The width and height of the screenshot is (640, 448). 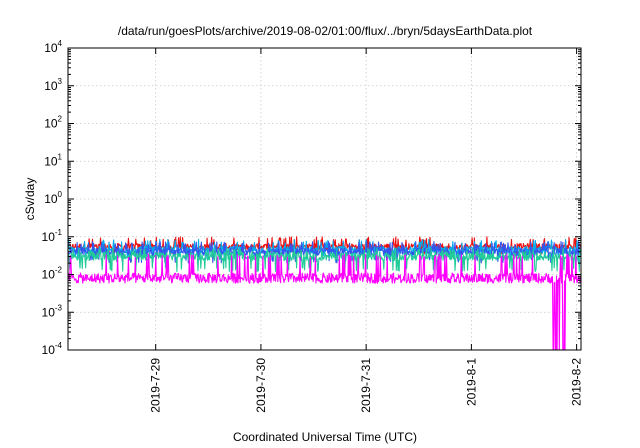 I want to click on x-axis-label: Coordinated Universal Time (UTC), so click(x=325, y=437).